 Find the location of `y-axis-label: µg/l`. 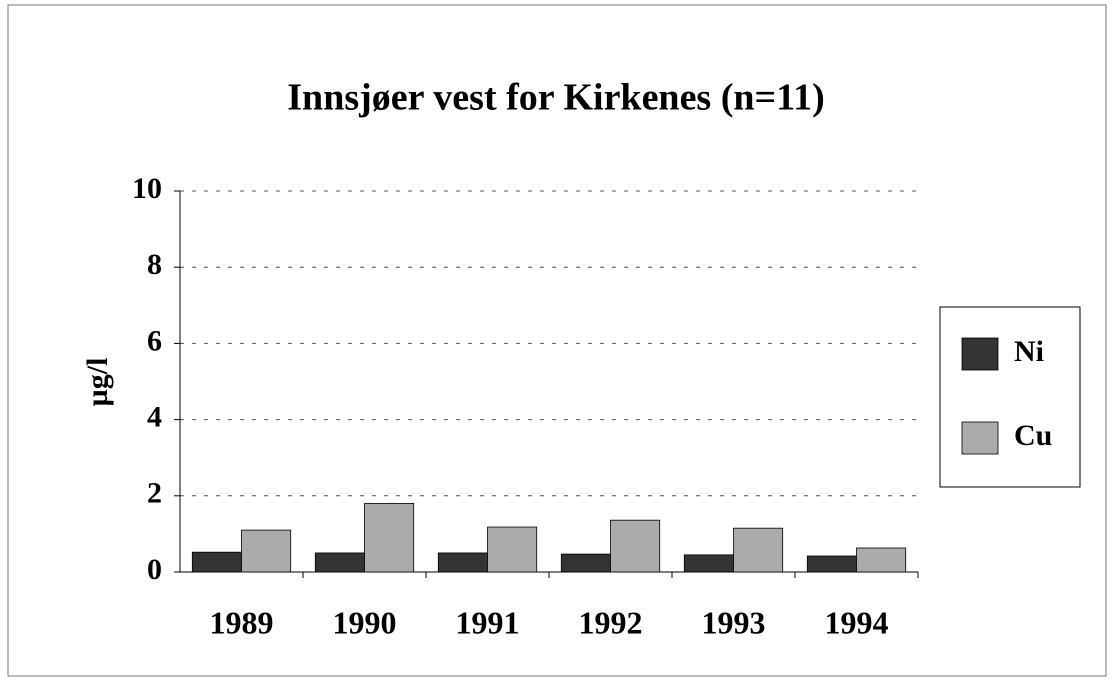

y-axis-label: µg/l is located at coordinates (97, 382).